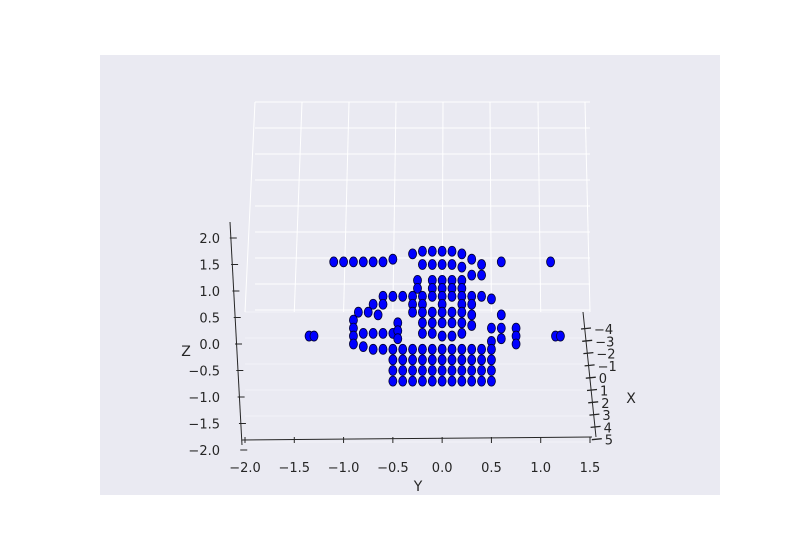  What do you see at coordinates (414, 456) in the screenshot?
I see `y-axis-ticks: −2.0 −1.5 −1.0 −0.5 0.0 0.5 1.0 1.5` at bounding box center [414, 456].